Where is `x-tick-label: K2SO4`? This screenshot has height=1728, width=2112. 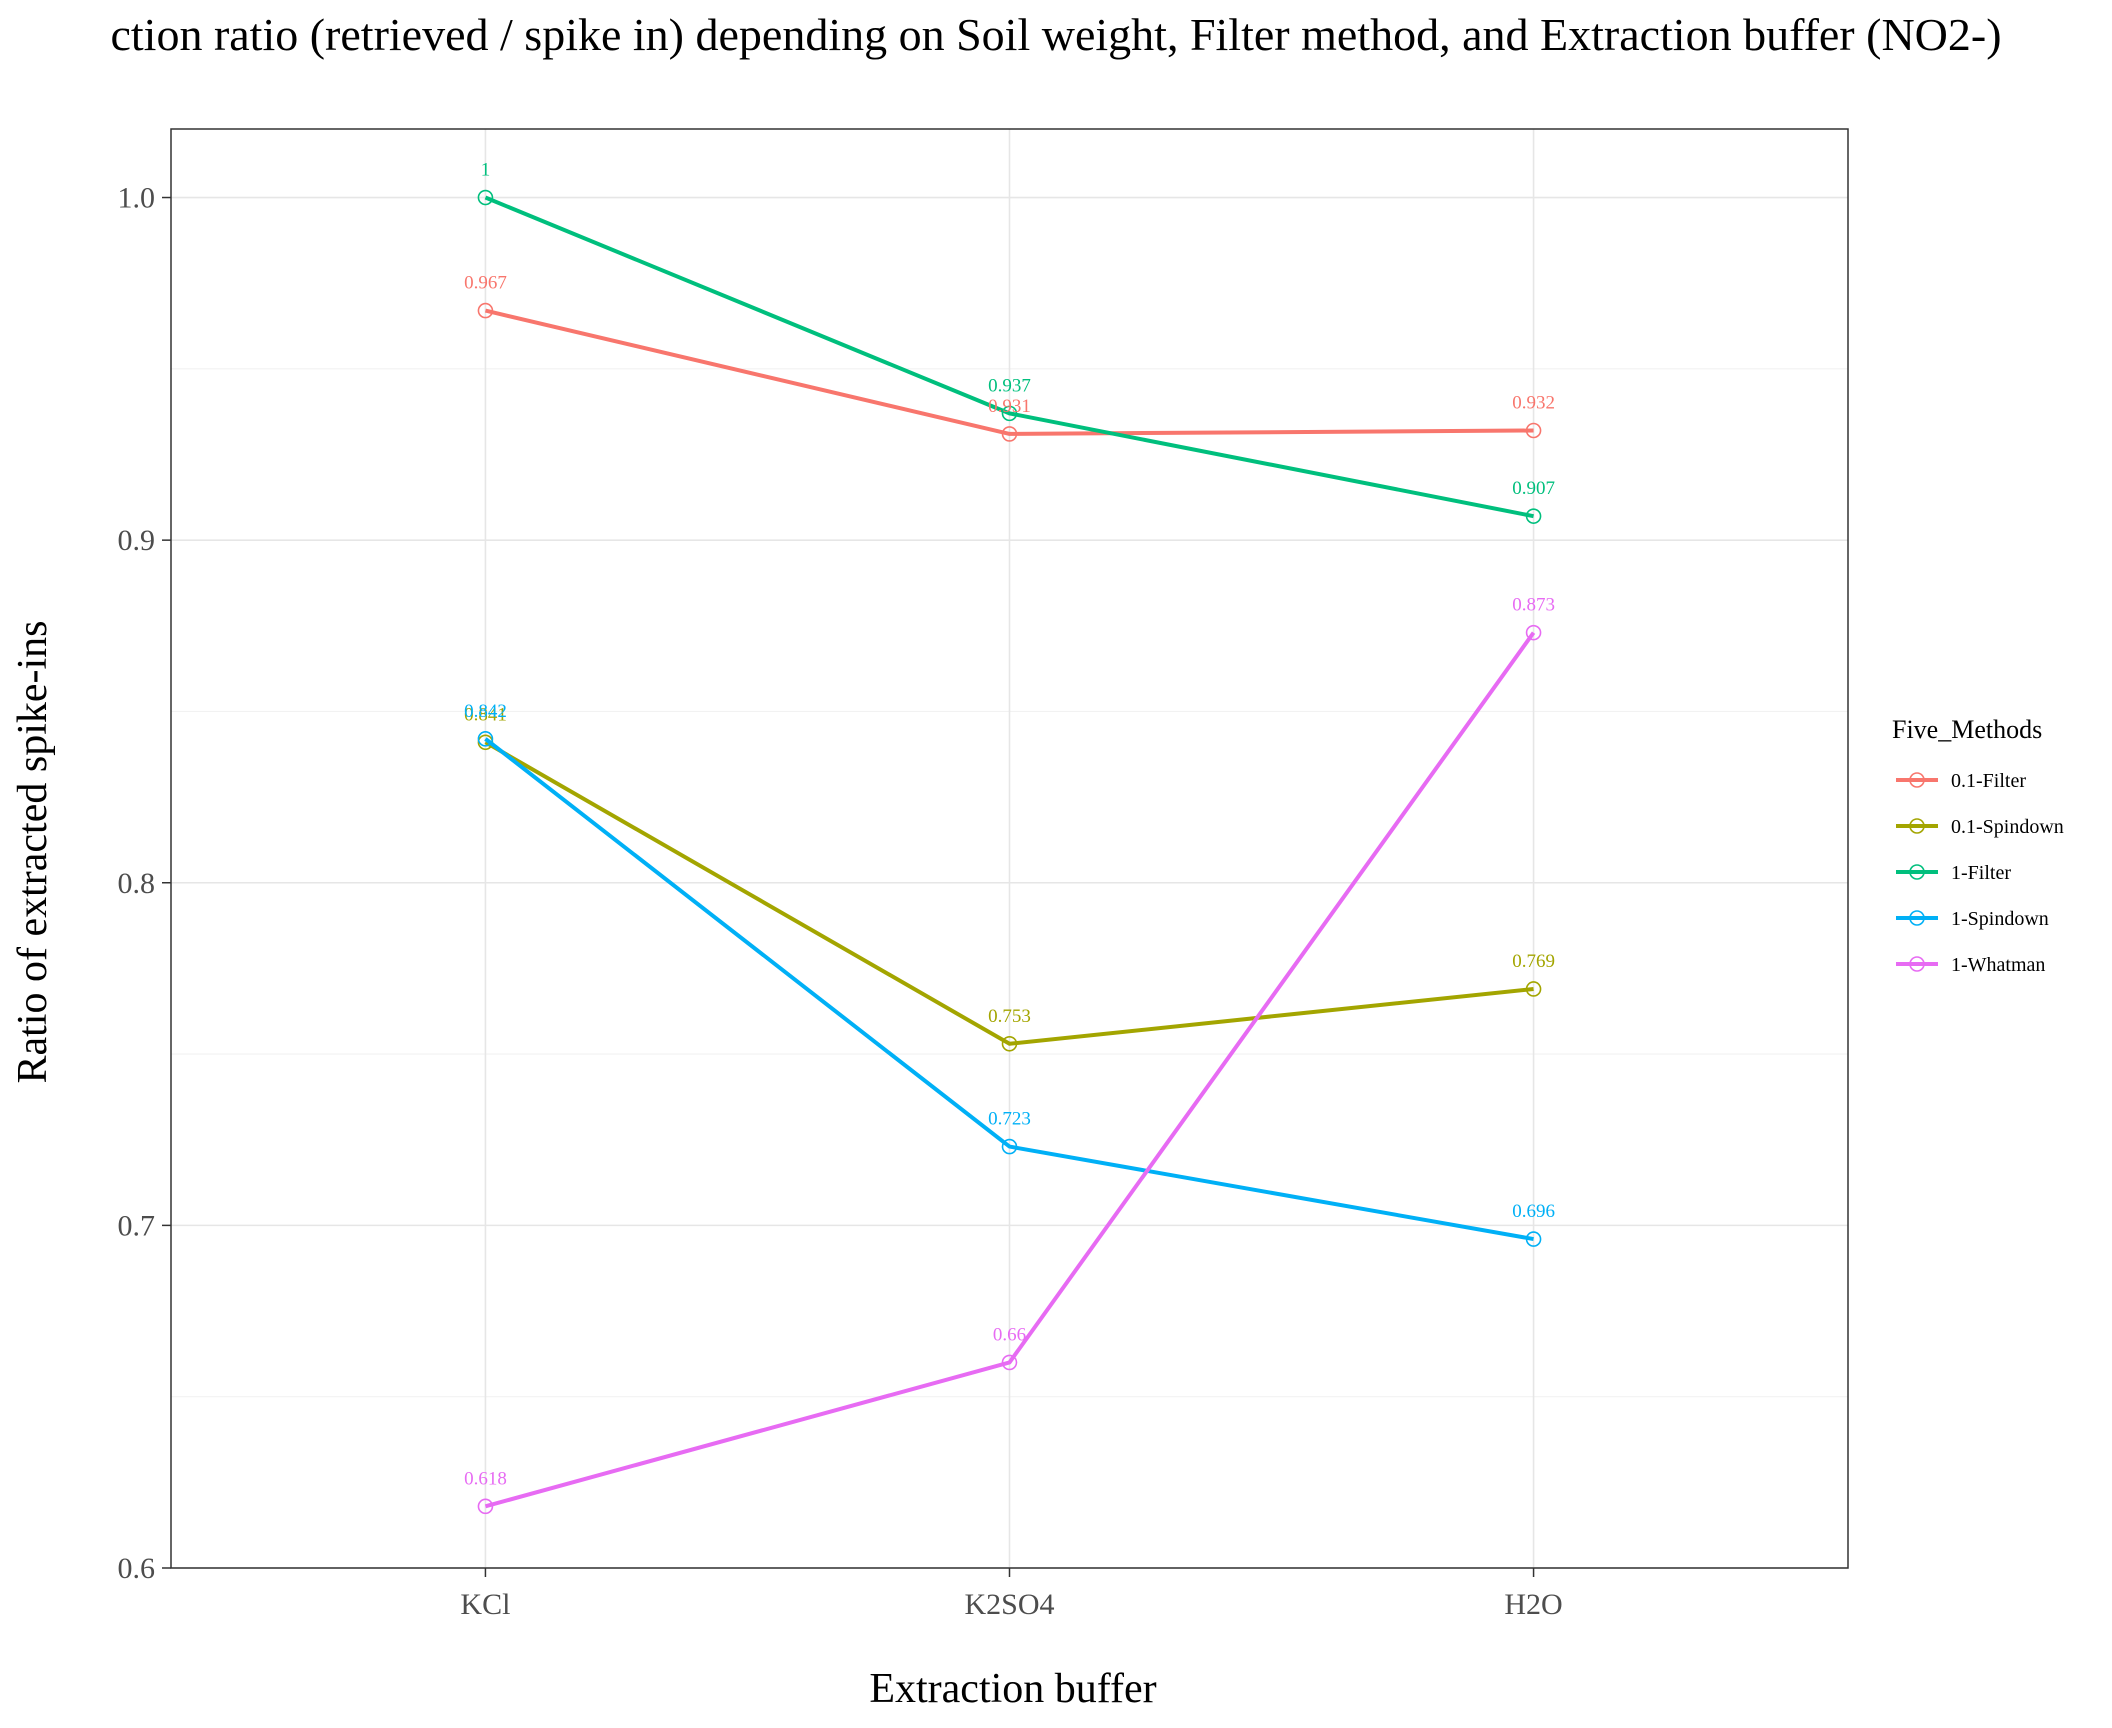 x-tick-label: K2SO4 is located at coordinates (1009, 1604).